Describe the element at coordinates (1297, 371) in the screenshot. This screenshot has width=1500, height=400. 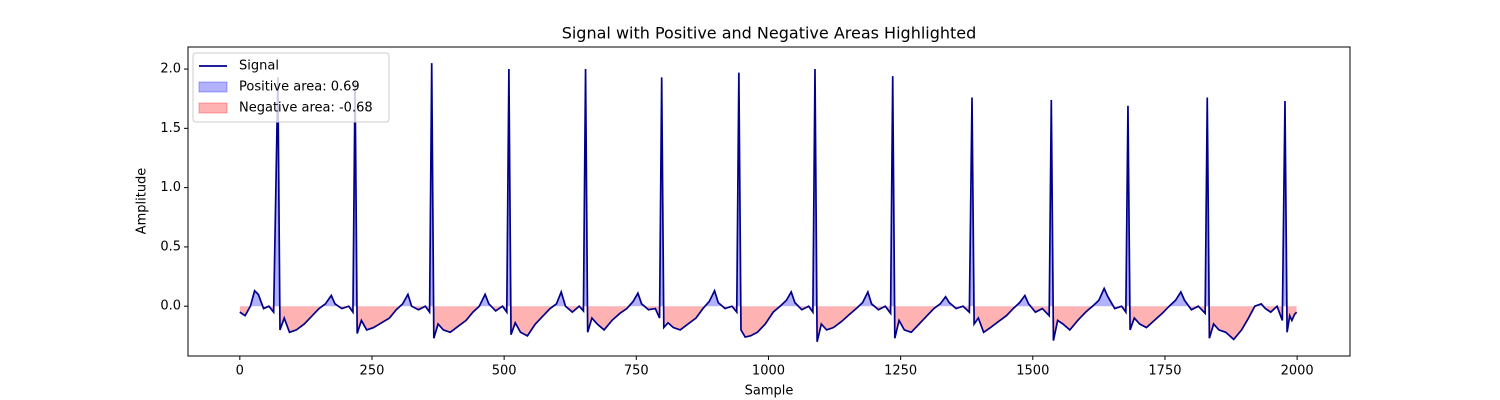
I see `x-tick-label: 2000` at that location.